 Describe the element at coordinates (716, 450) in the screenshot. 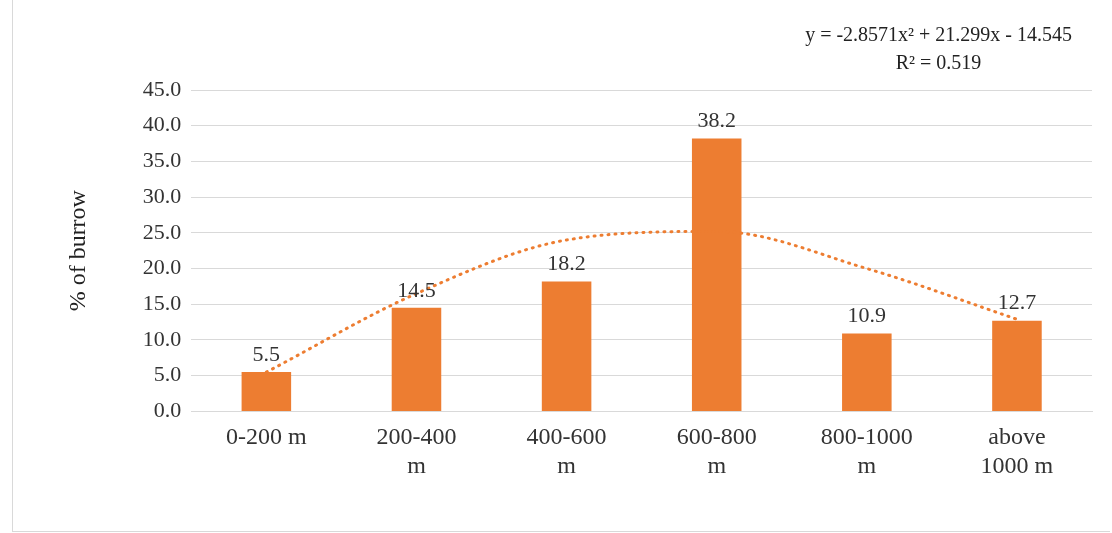

I see `x-tick-label: 600-800 m` at that location.